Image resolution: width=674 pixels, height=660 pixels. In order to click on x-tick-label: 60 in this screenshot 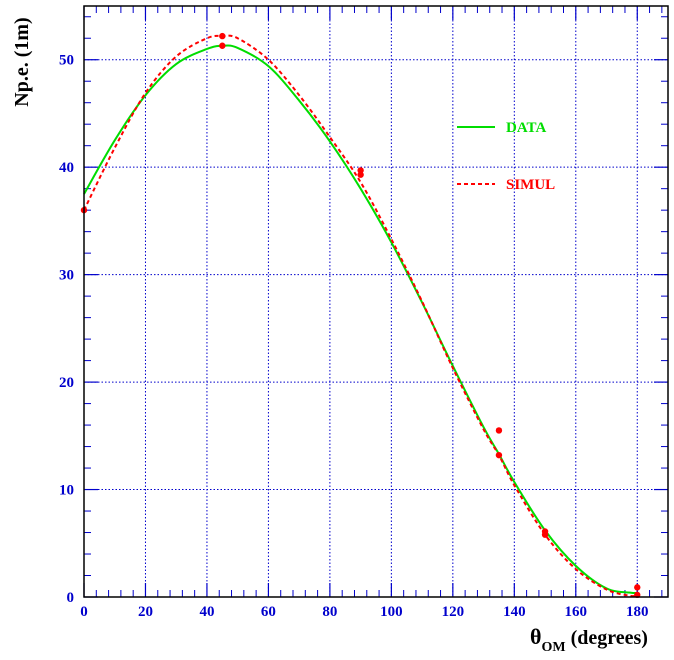, I will do `click(268, 612)`.